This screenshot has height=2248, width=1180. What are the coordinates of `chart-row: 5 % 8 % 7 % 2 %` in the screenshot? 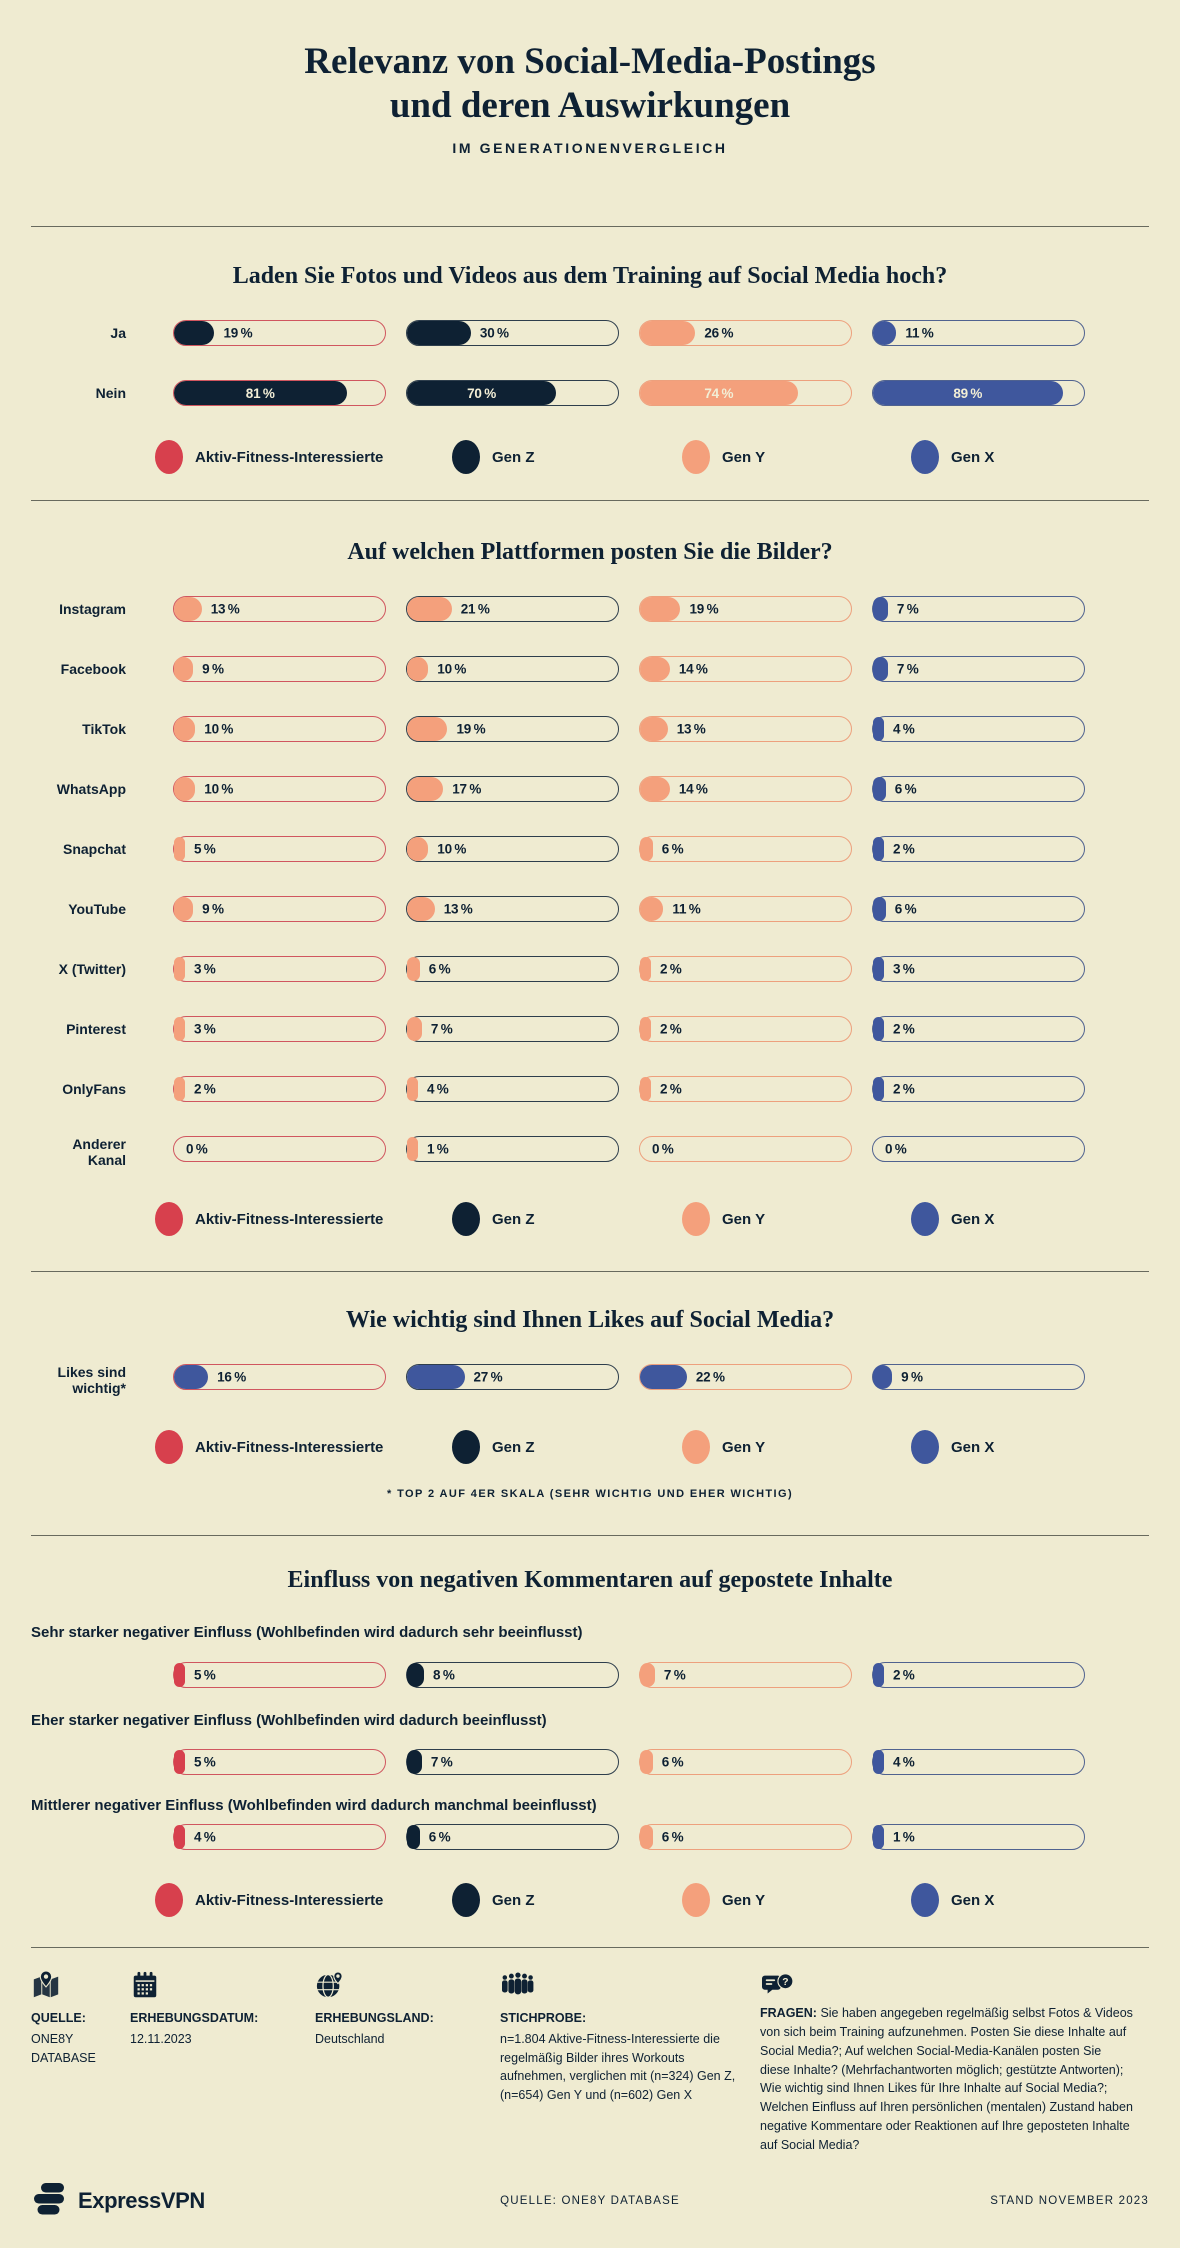 It's located at (605, 1675).